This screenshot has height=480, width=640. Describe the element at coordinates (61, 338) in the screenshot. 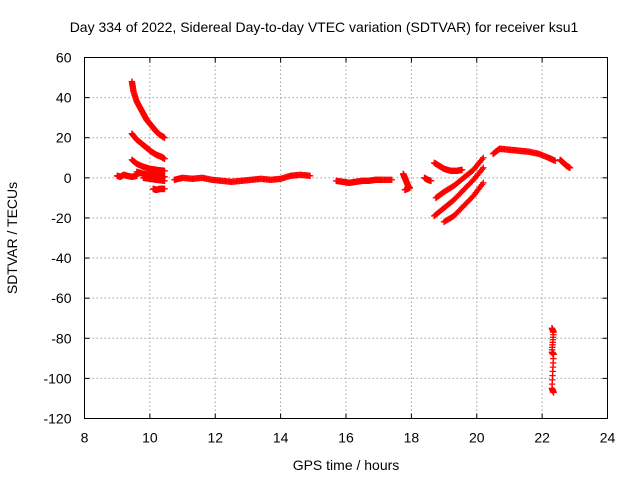

I see `y-tick-label: -80` at that location.